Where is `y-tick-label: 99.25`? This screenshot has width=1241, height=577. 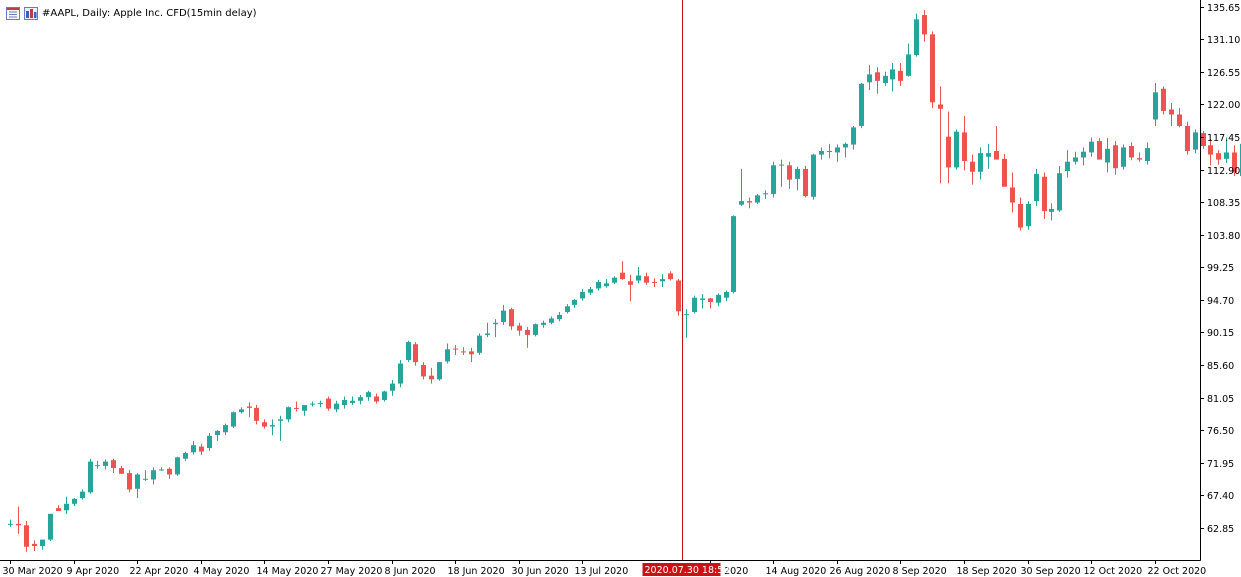 y-tick-label: 99.25 is located at coordinates (1220, 268).